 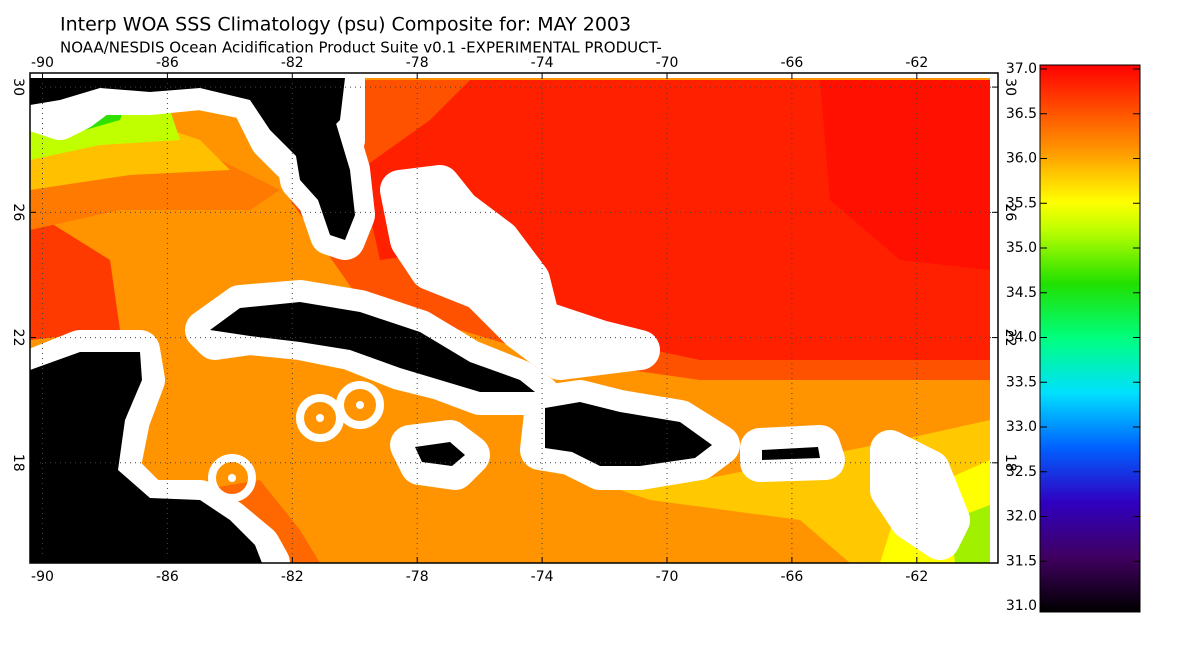 What do you see at coordinates (1021, 293) in the screenshot?
I see `colorbar-tick-label: 34.5` at bounding box center [1021, 293].